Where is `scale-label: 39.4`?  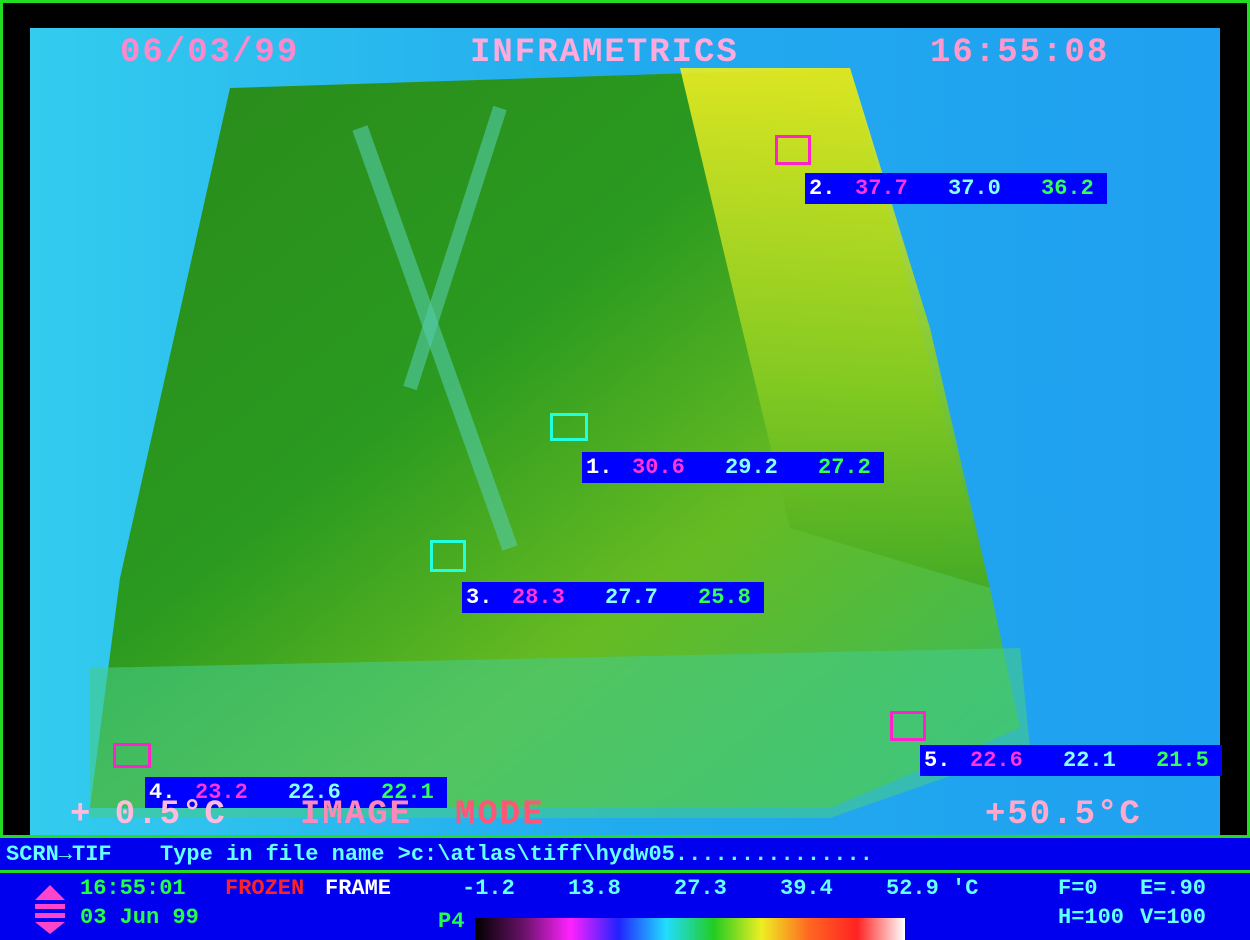 scale-label: 39.4 is located at coordinates (806, 888).